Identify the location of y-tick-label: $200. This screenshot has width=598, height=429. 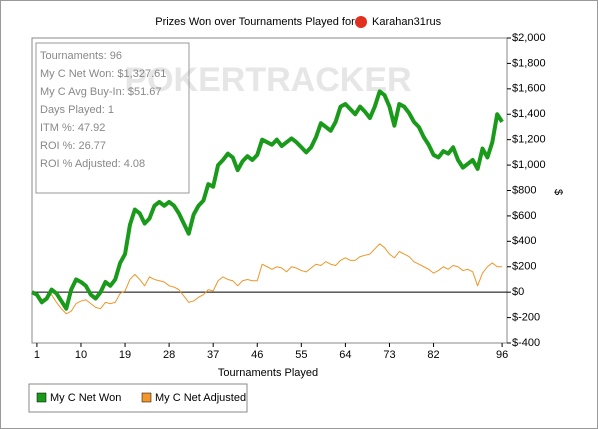
(524, 267).